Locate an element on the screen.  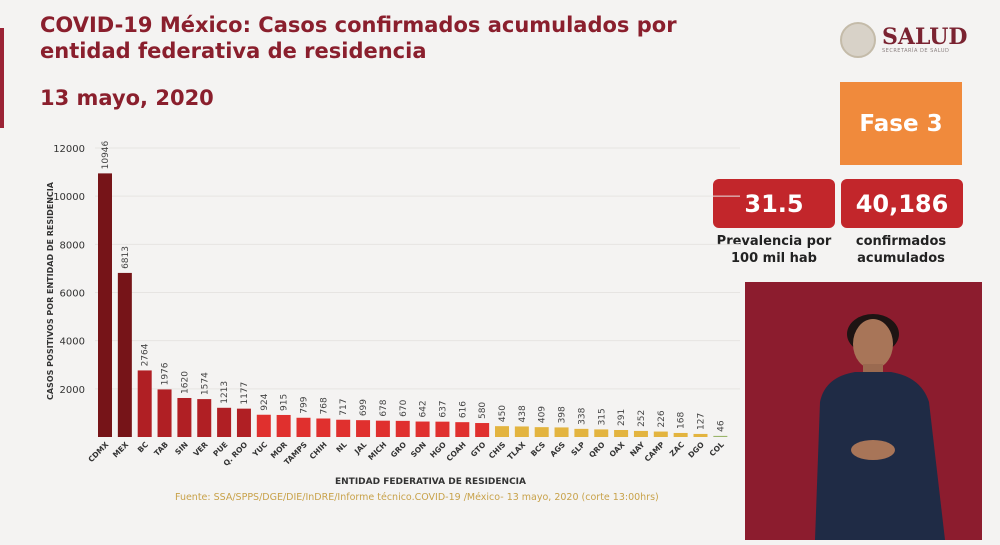
bar-oax is located at coordinates (621, 433).